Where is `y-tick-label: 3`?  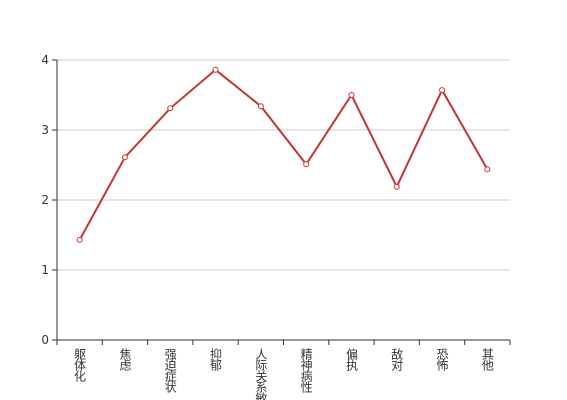
y-tick-label: 3 is located at coordinates (45, 130).